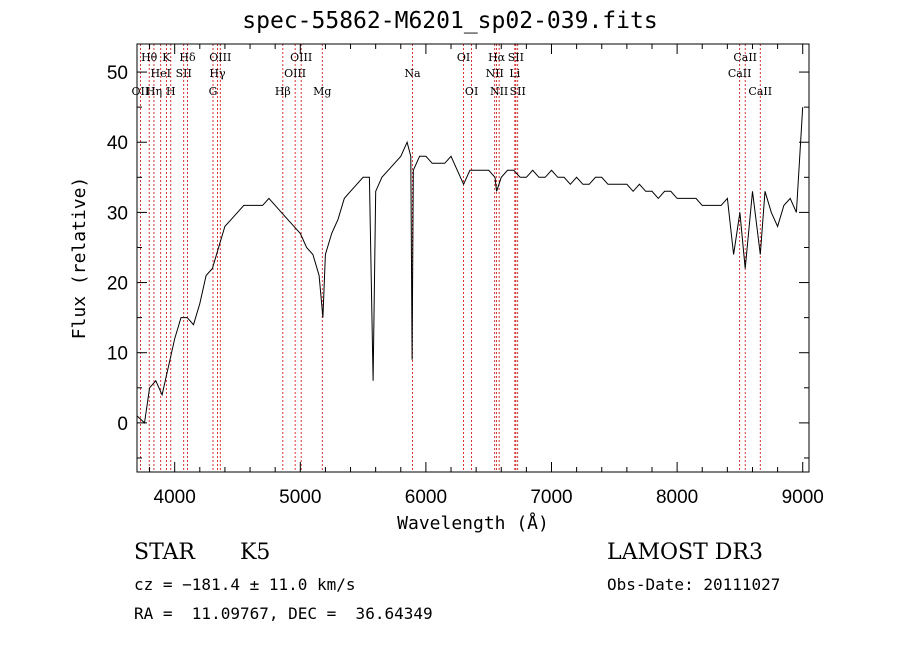 The image size is (900, 649). I want to click on obs-date: Obs-Date: 20111027, so click(694, 584).